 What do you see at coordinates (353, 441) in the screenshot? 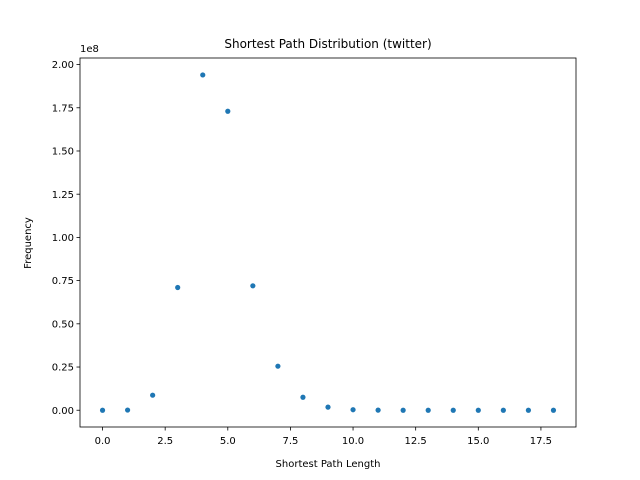
I see `x-tick-label: 10.0` at bounding box center [353, 441].